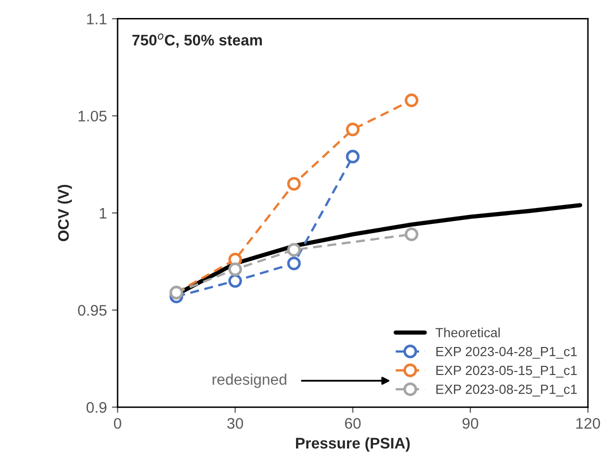 The image size is (603, 468). What do you see at coordinates (353, 423) in the screenshot?
I see `x-tick-label: 60` at bounding box center [353, 423].